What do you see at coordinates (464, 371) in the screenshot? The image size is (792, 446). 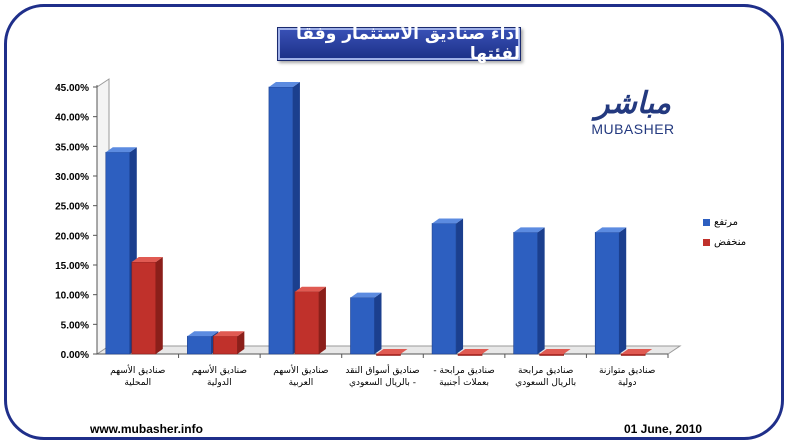 I see `x-category-label: صناديق مرابحة -` at bounding box center [464, 371].